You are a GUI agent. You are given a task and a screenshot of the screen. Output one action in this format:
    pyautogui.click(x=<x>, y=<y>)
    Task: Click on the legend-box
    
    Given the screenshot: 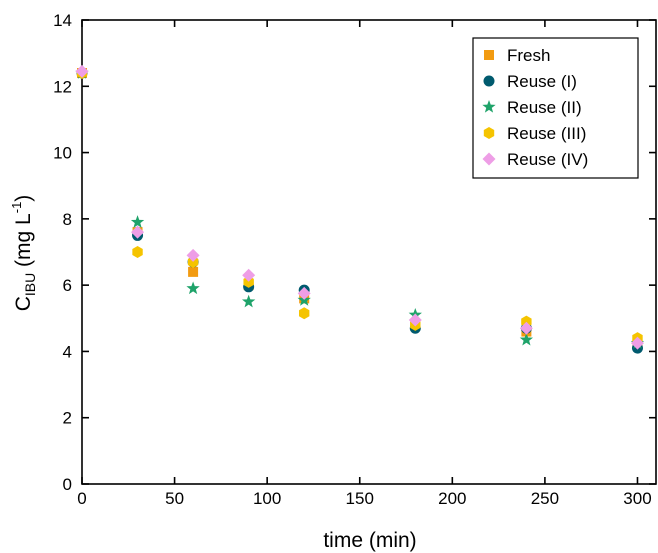 What is the action you would take?
    pyautogui.click(x=555, y=108)
    